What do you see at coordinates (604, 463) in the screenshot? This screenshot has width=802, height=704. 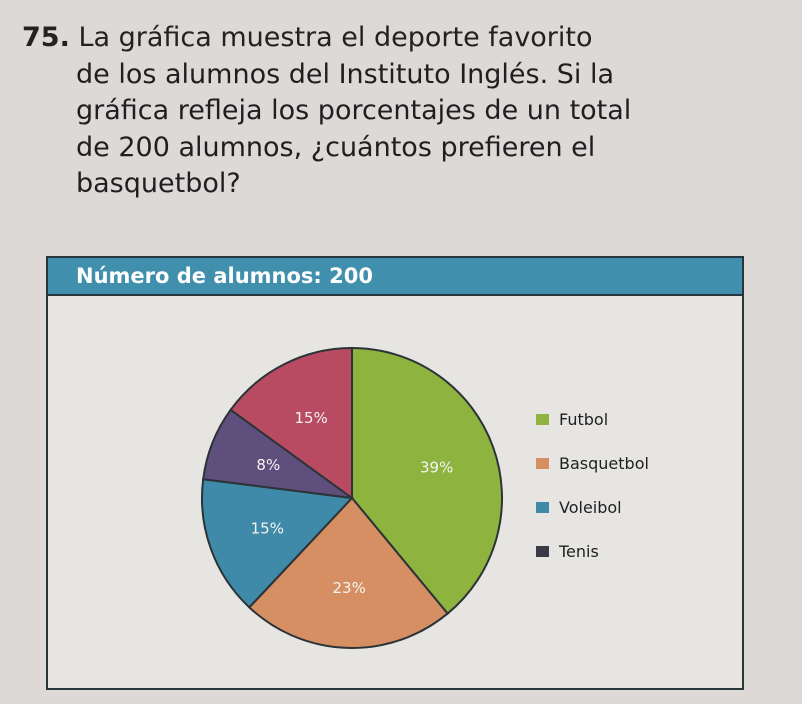 I see `legend-label: Basquetbol` at bounding box center [604, 463].